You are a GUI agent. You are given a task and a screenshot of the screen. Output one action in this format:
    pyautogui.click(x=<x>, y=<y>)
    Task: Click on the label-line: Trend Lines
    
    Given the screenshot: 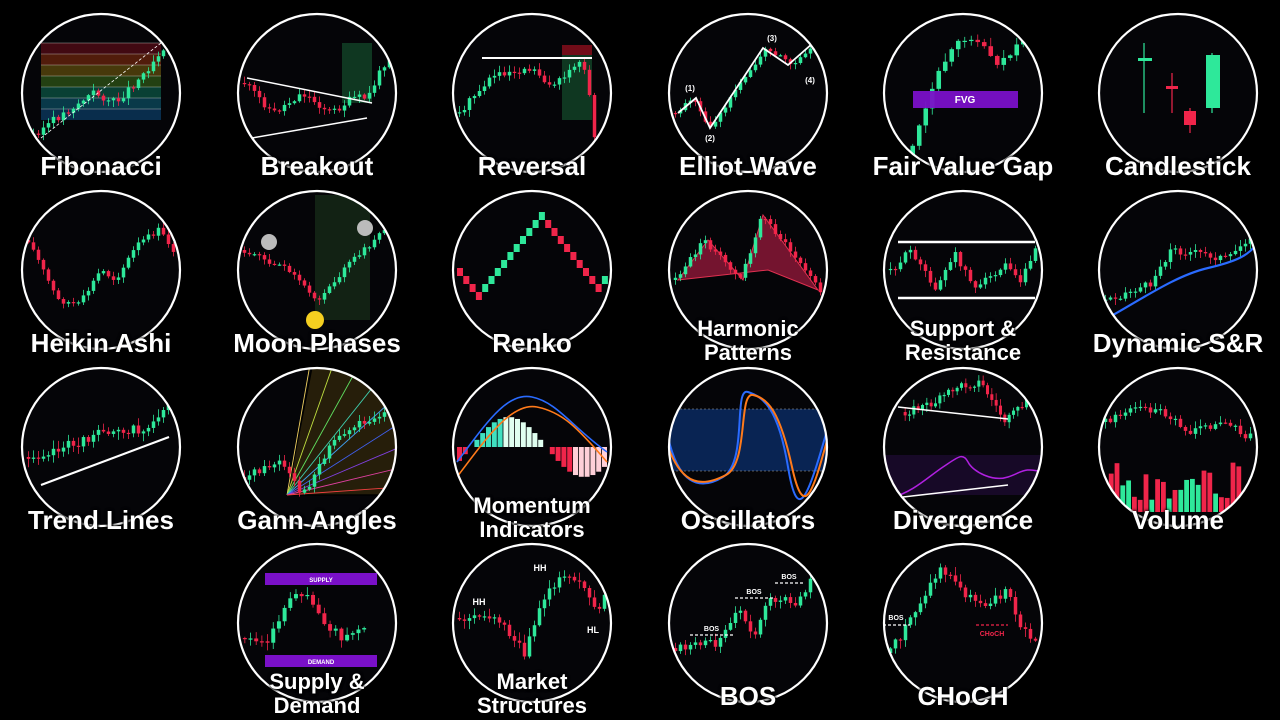 What is the action you would take?
    pyautogui.click(x=101, y=520)
    